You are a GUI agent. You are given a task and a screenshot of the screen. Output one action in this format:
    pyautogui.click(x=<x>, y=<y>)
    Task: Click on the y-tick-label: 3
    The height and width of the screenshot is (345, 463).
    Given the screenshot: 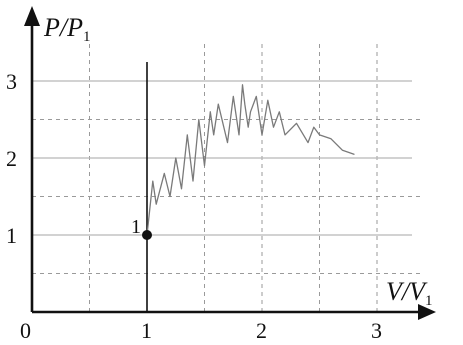 What is the action you would take?
    pyautogui.click(x=11, y=81)
    